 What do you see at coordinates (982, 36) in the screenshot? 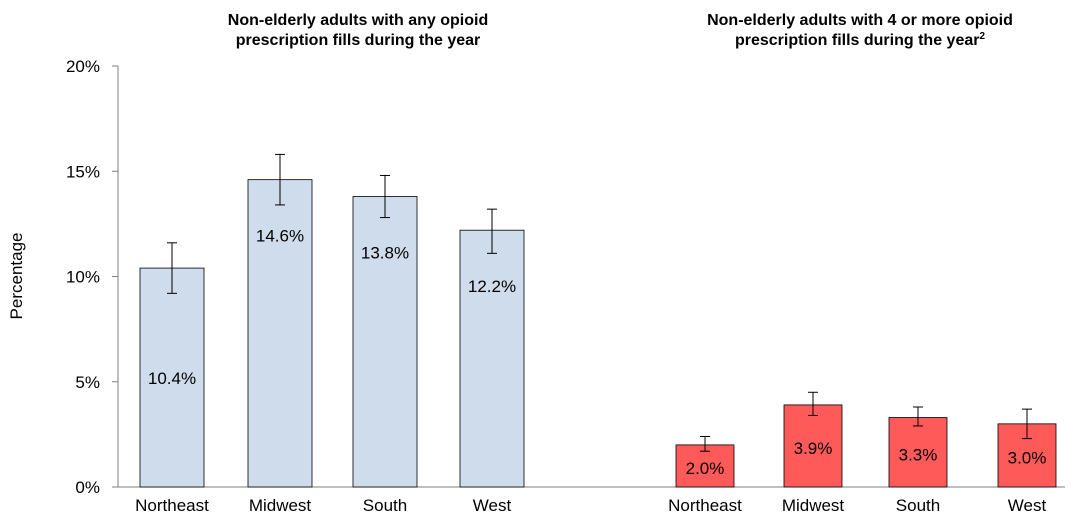
I see `chart2-title-superscript: 2` at bounding box center [982, 36].